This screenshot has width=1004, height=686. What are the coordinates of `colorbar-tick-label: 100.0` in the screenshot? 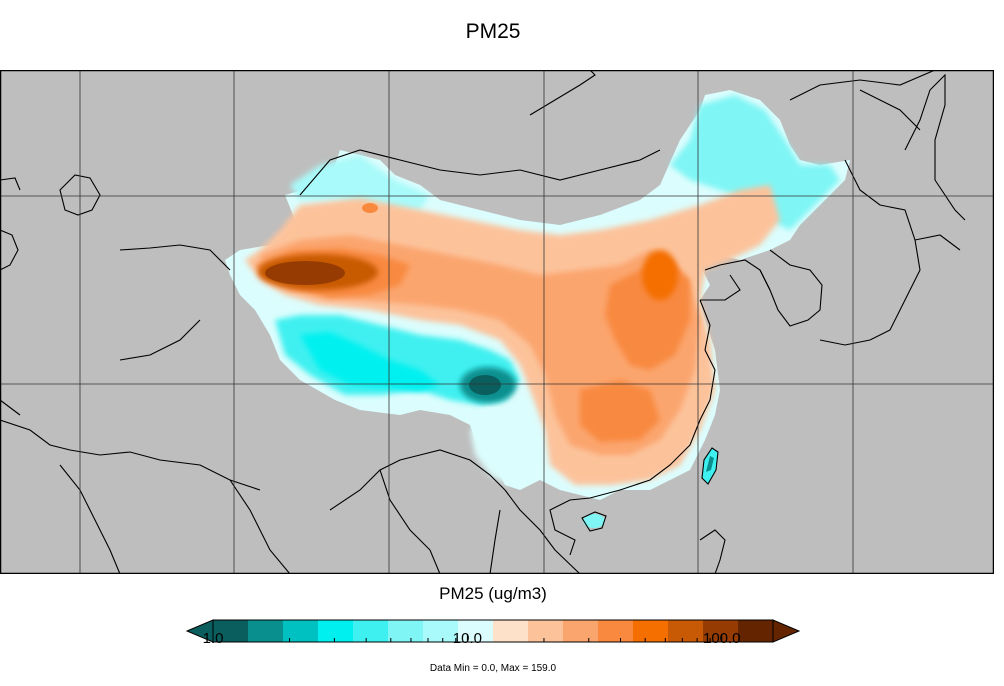 It's located at (721, 638).